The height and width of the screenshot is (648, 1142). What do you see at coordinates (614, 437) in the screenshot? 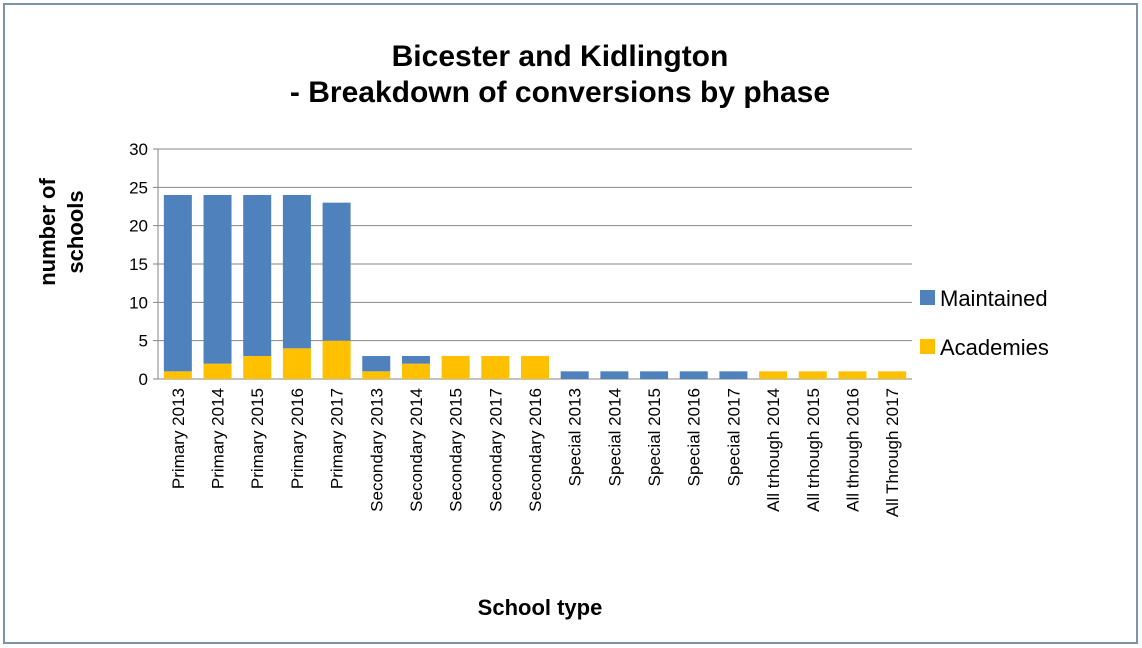
I see `x-tick-label: Special 2014` at bounding box center [614, 437].